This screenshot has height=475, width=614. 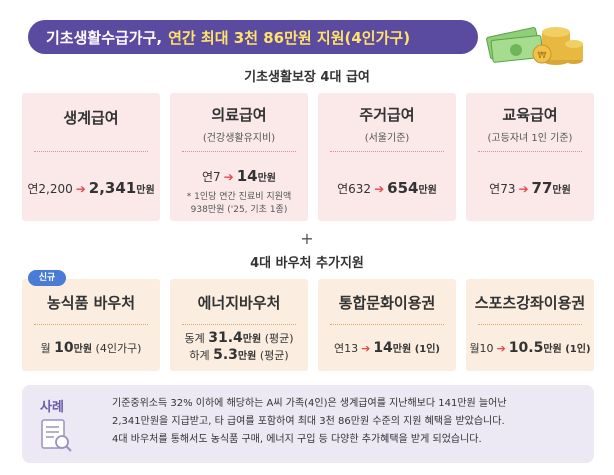 I want to click on example-label: 사례, so click(x=52, y=407).